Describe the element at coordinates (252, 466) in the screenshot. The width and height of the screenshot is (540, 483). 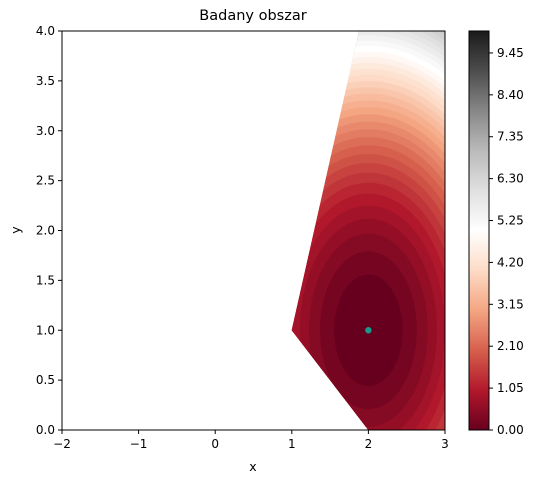
I see `x-axis-title: x` at that location.